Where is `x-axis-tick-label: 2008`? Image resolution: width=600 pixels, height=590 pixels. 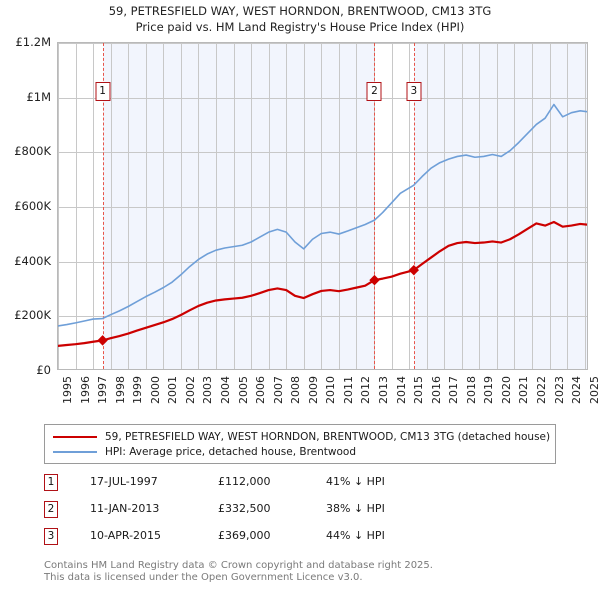
x-axis-tick-label: 2008 is located at coordinates (296, 390).